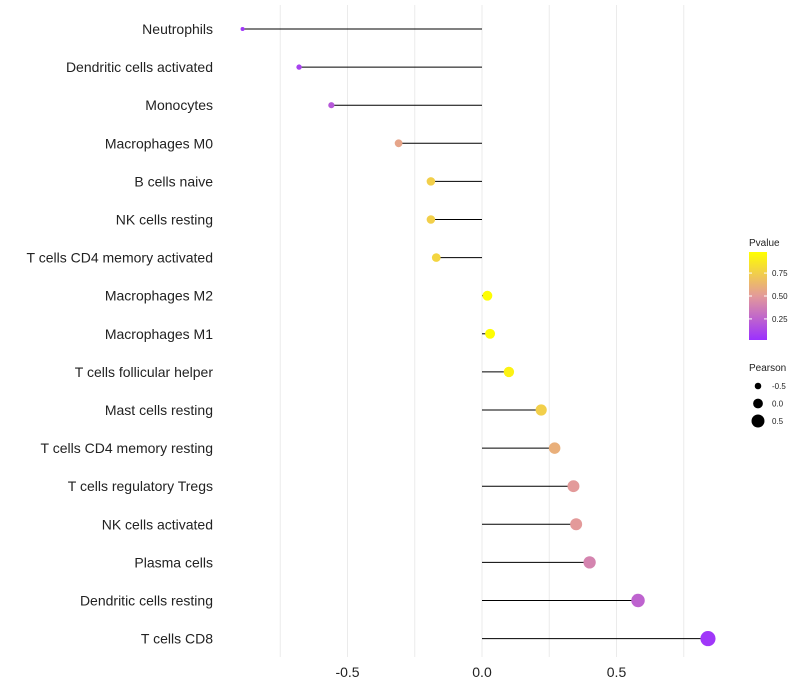  I want to click on category-label: Macrophages M1, so click(159, 334).